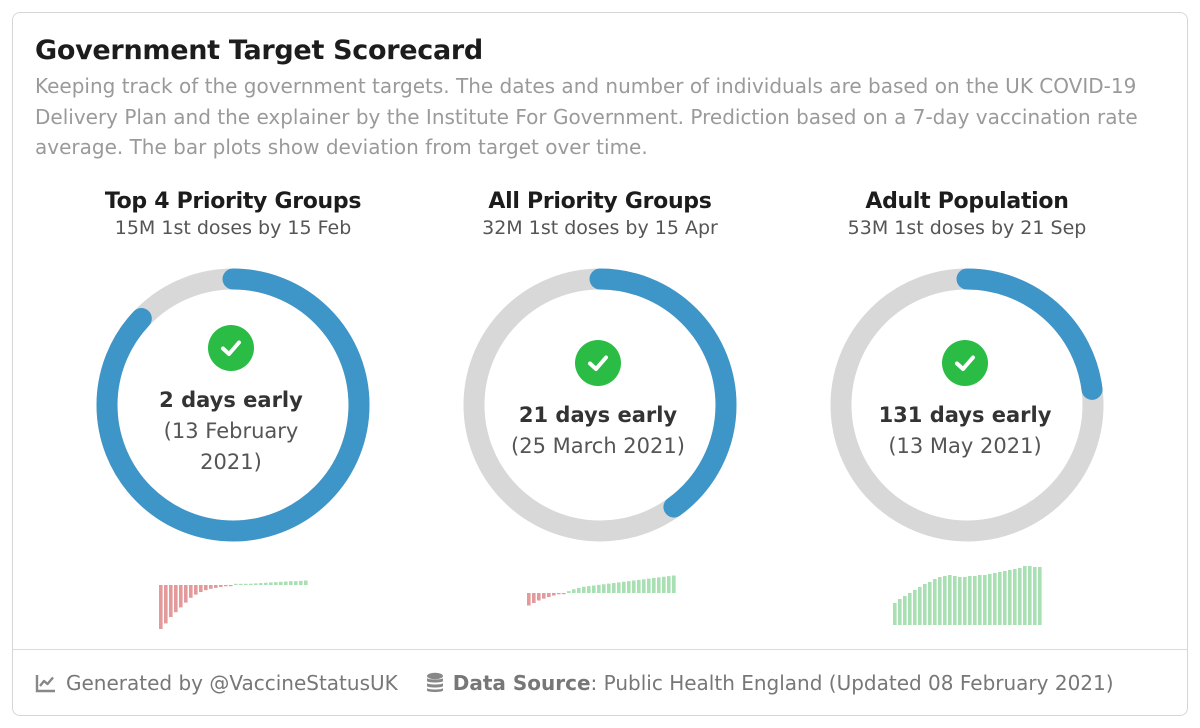  Describe the element at coordinates (967, 201) in the screenshot. I see `target-title: Adult Population` at that location.